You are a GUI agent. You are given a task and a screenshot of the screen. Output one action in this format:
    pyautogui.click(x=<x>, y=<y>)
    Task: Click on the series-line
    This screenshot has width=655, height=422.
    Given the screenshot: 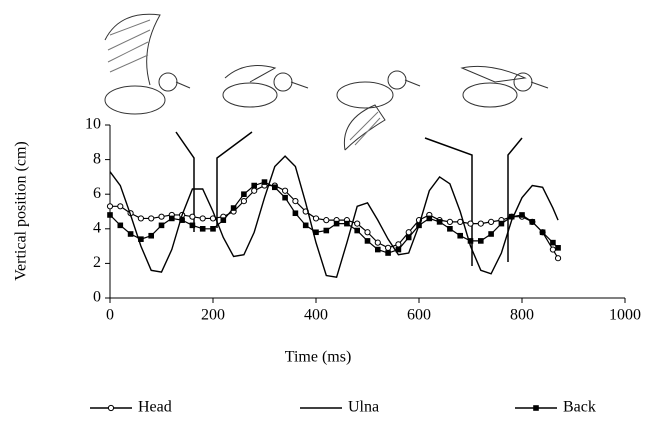 What is the action you would take?
    pyautogui.click(x=334, y=217)
    